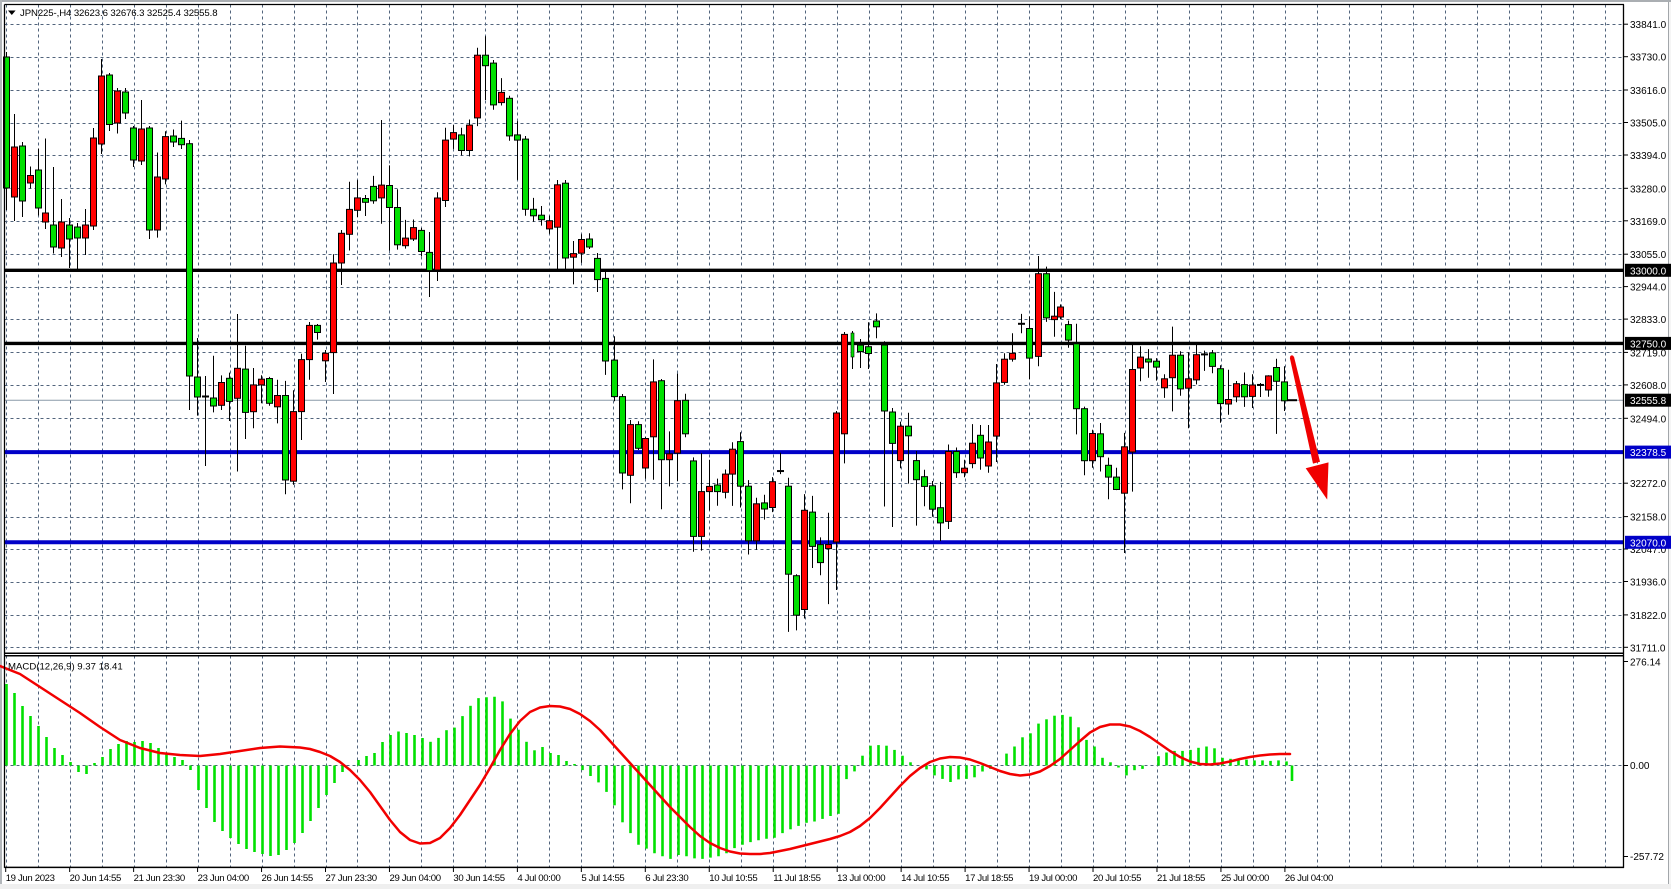 The height and width of the screenshot is (889, 1671). Describe the element at coordinates (30, 878) in the screenshot. I see `svg-text: 19 Jun 2023` at that location.